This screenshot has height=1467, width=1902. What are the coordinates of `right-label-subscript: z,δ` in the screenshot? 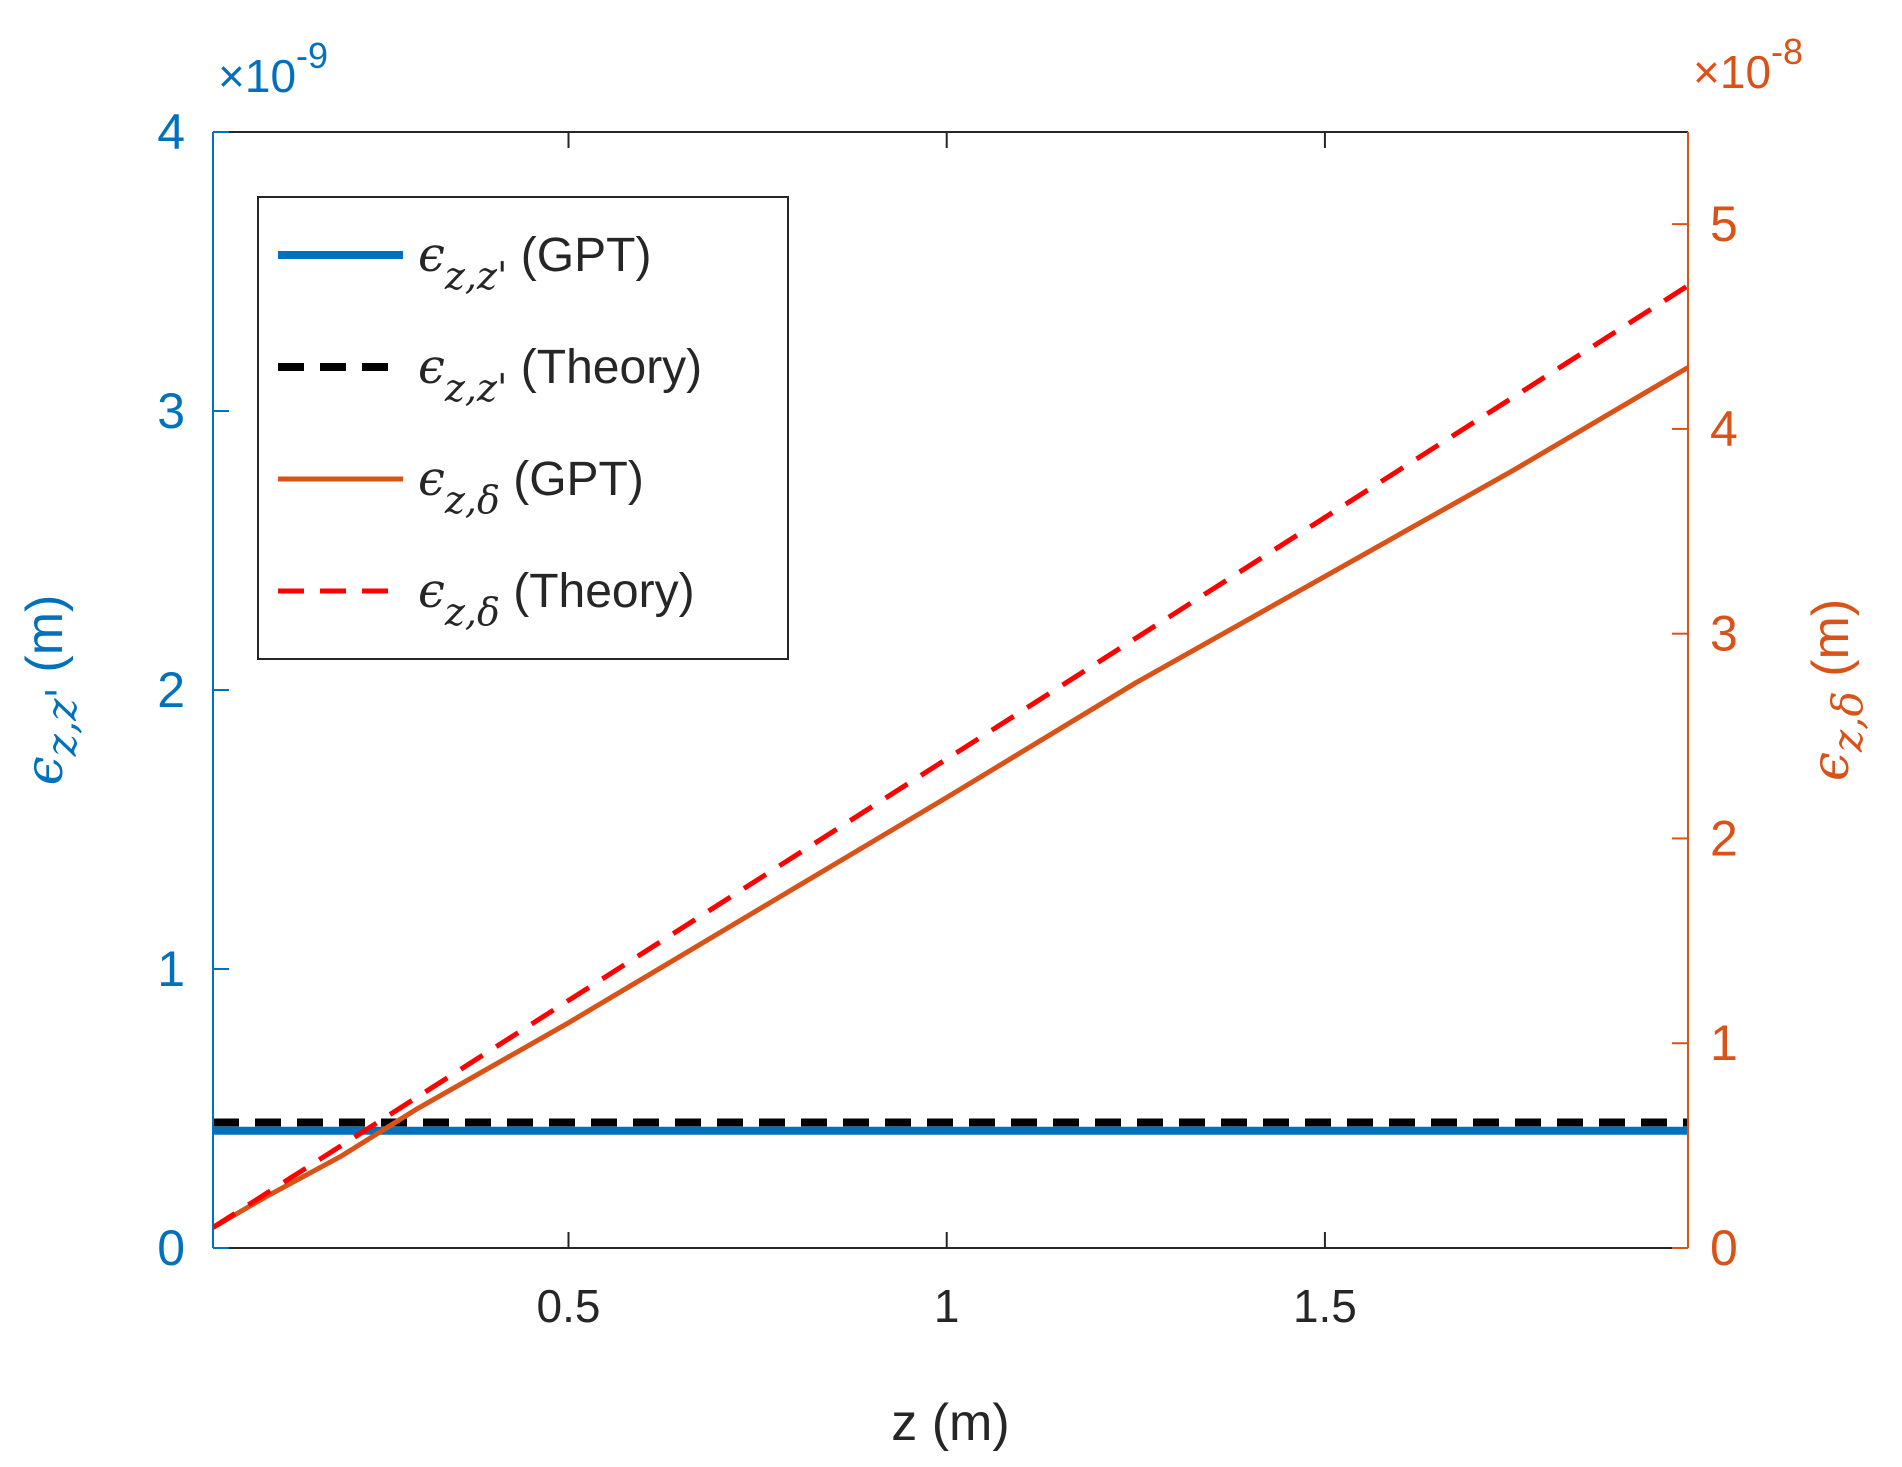 It's located at (1847, 722).